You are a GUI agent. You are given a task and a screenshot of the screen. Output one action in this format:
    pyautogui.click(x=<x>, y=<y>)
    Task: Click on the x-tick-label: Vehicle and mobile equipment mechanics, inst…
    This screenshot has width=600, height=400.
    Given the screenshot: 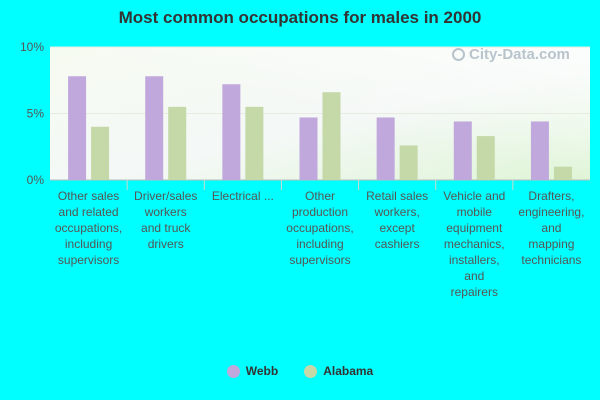 What is the action you would take?
    pyautogui.click(x=474, y=244)
    